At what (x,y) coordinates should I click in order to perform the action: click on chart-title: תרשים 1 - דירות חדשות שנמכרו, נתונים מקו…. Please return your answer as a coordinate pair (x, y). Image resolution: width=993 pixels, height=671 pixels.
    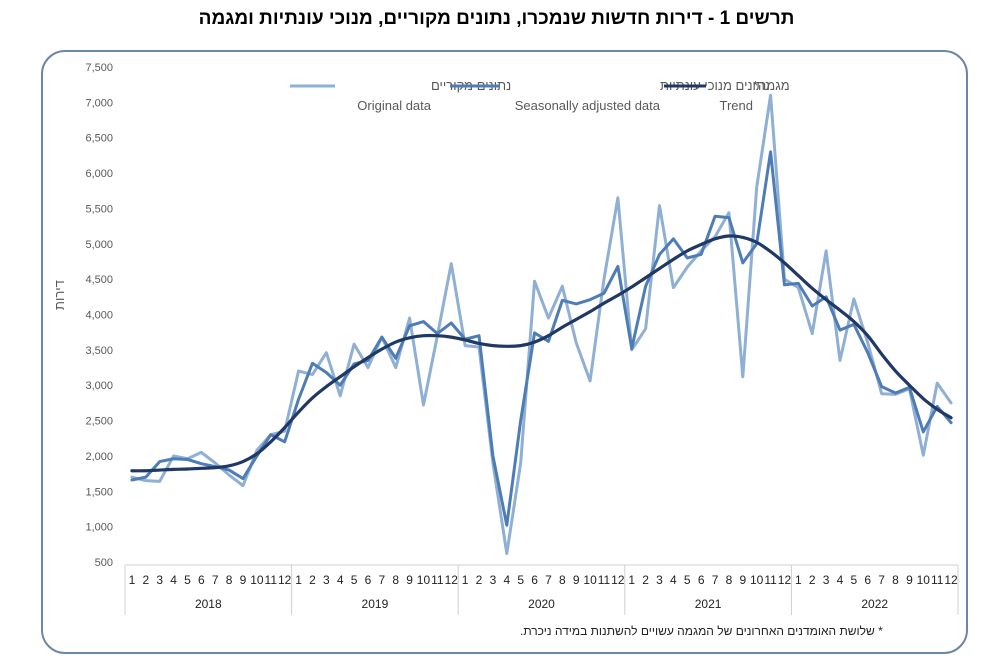
    Looking at the image, I should click on (496, 18).